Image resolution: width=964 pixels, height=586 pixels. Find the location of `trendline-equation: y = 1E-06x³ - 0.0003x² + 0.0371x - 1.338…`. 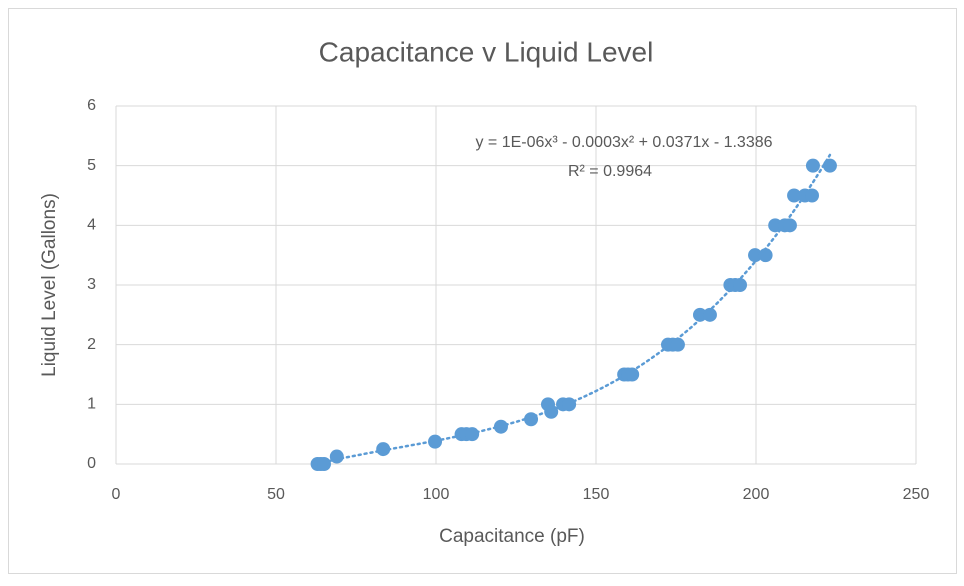

trendline-equation: y = 1E-06x³ - 0.0003x² + 0.0371x - 1.338… is located at coordinates (623, 142).